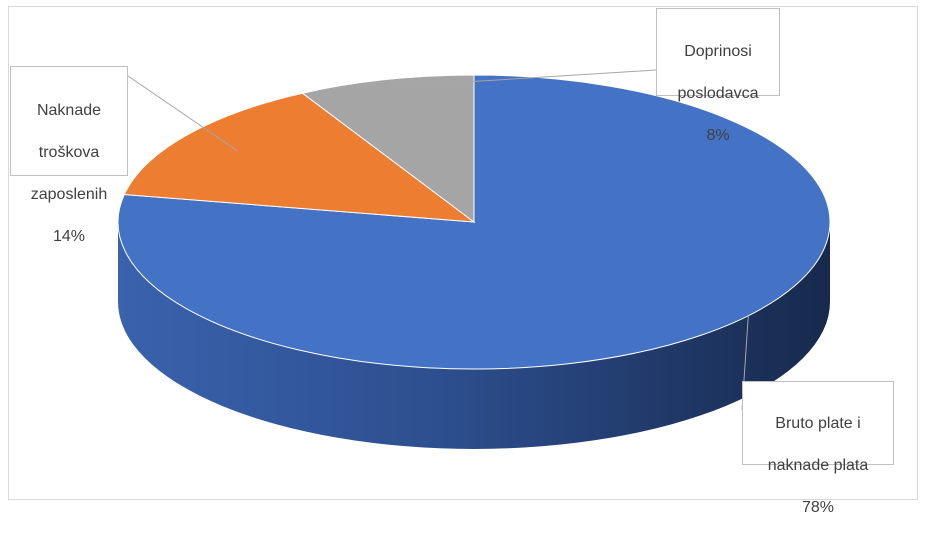  I want to click on label-line: Naknade, so click(69, 110).